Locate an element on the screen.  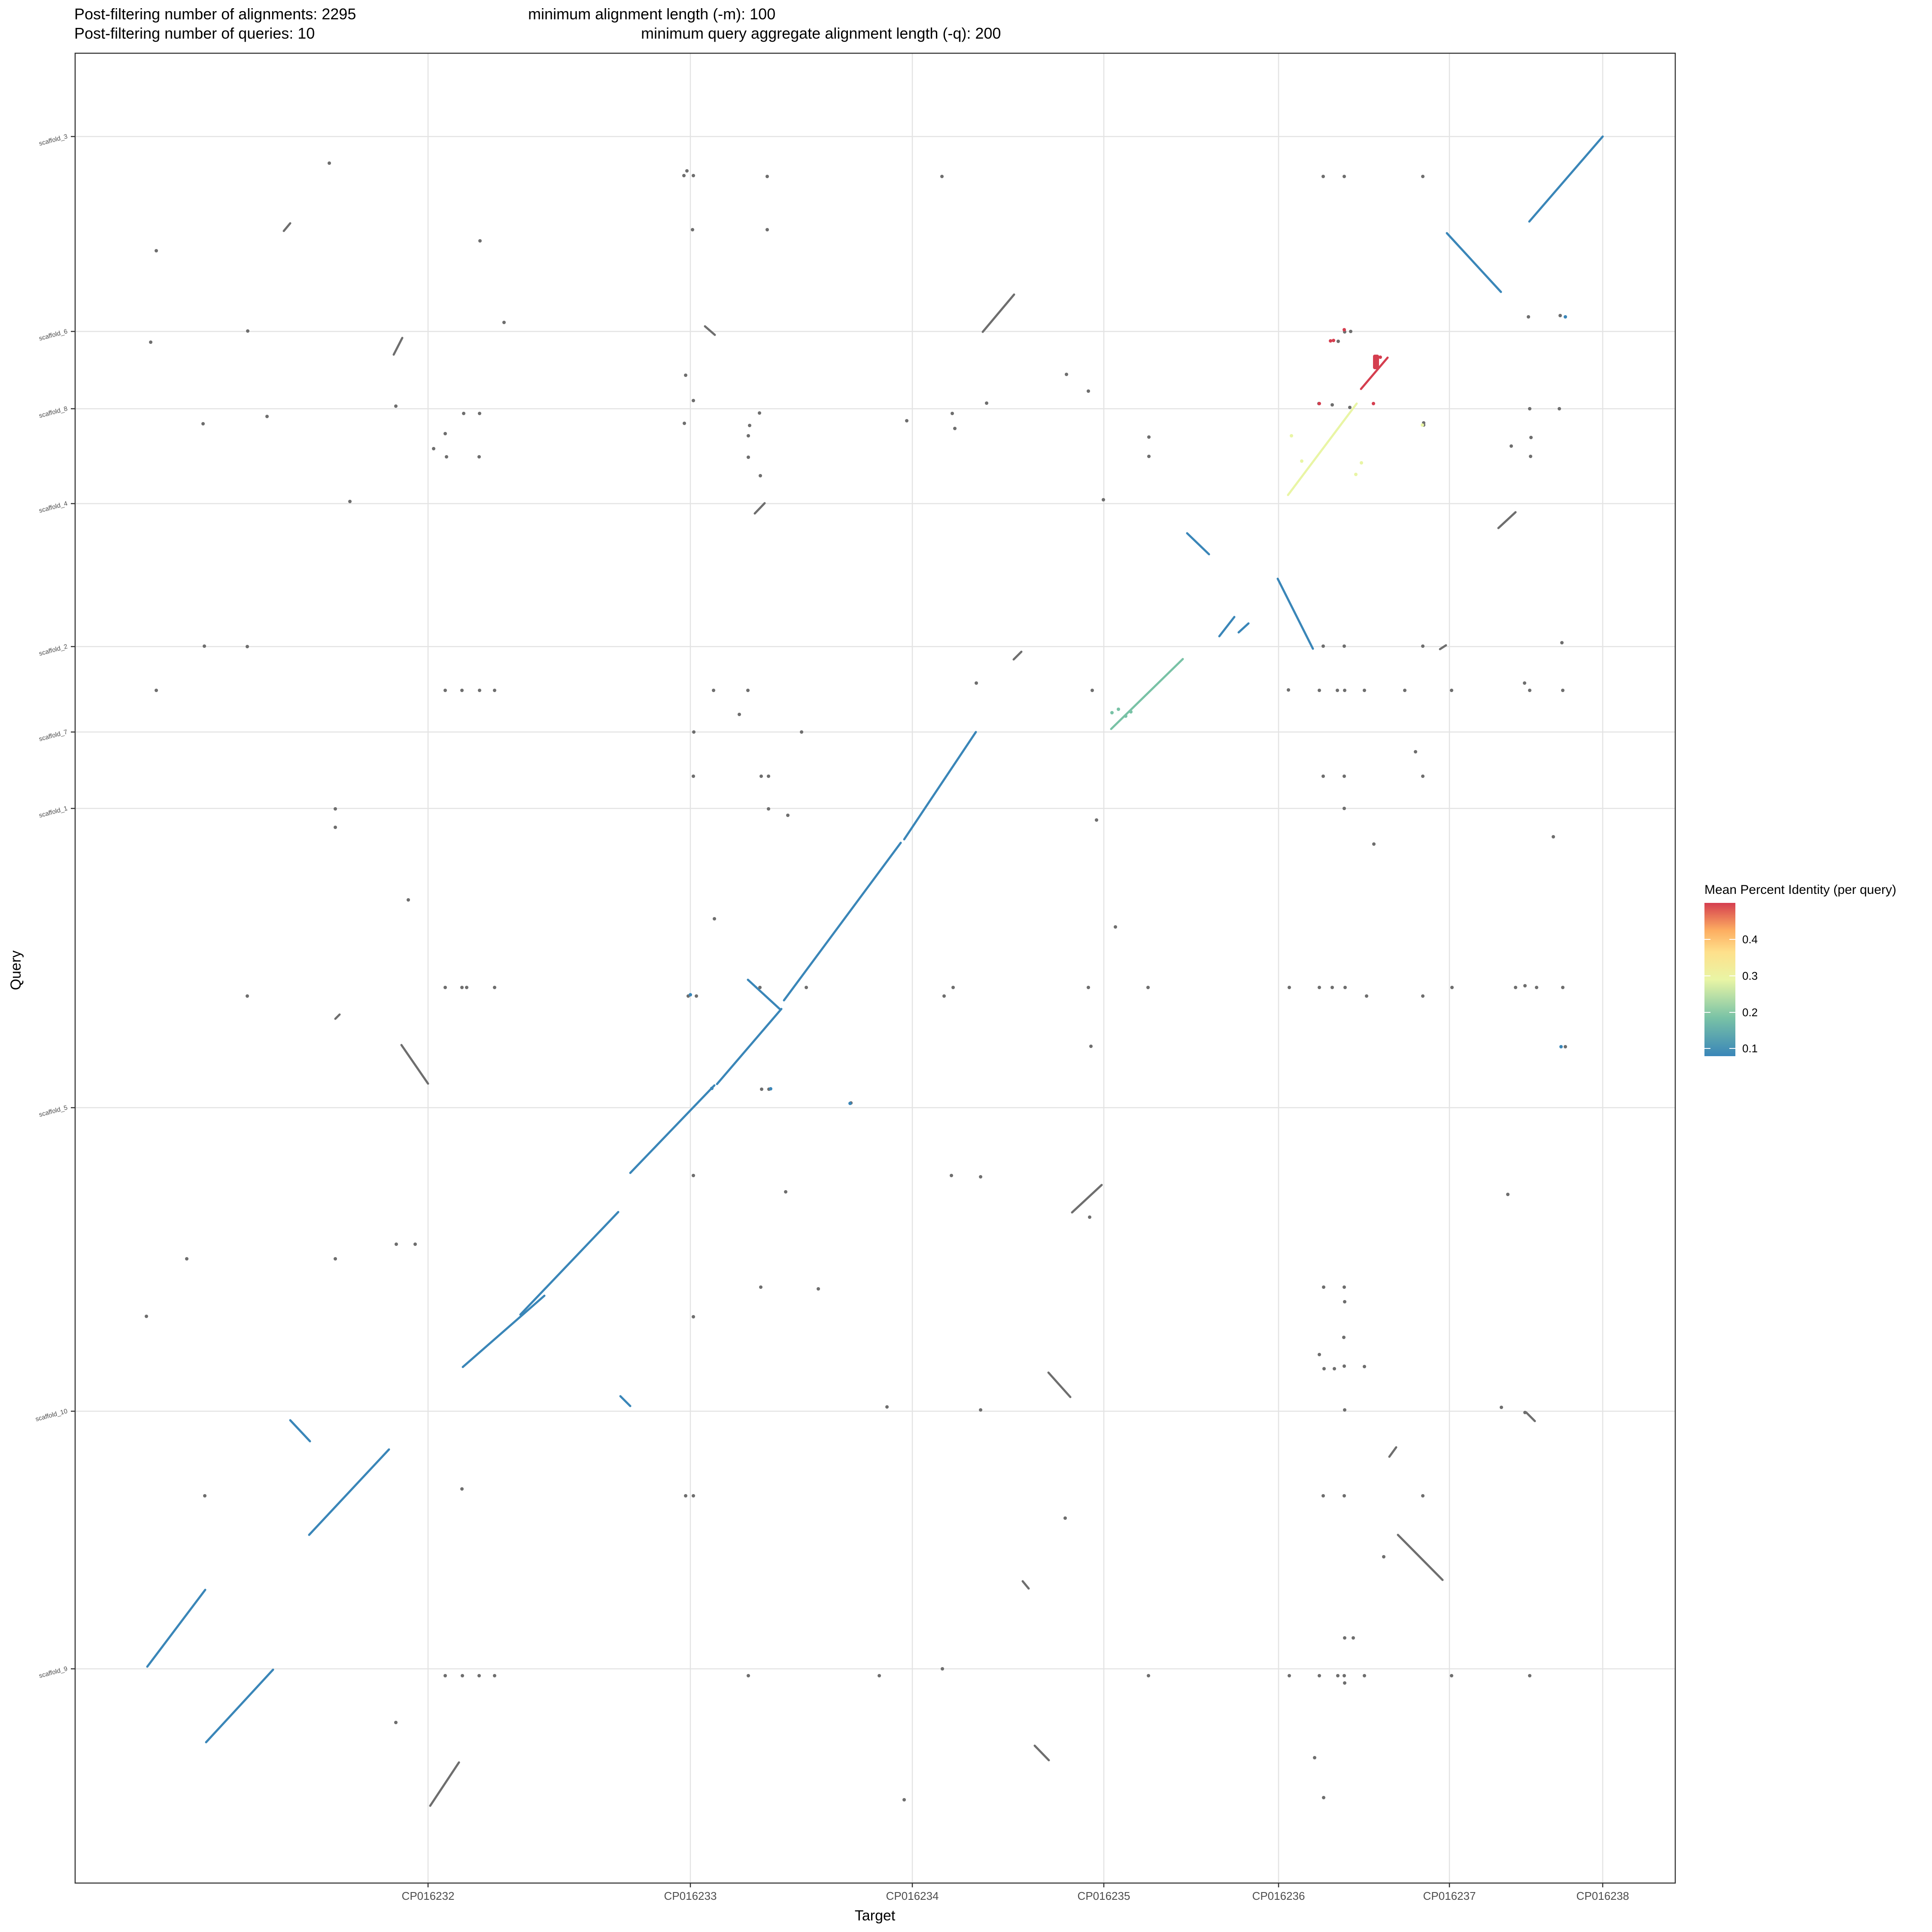
x-tick-label-cp016238: CP016238 is located at coordinates (1603, 1895).